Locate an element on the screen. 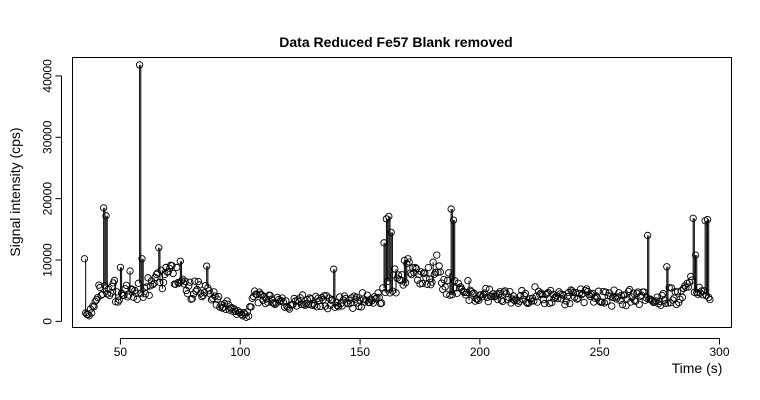 This screenshot has width=760, height=400. y-tick-label: 10000 is located at coordinates (48, 260).